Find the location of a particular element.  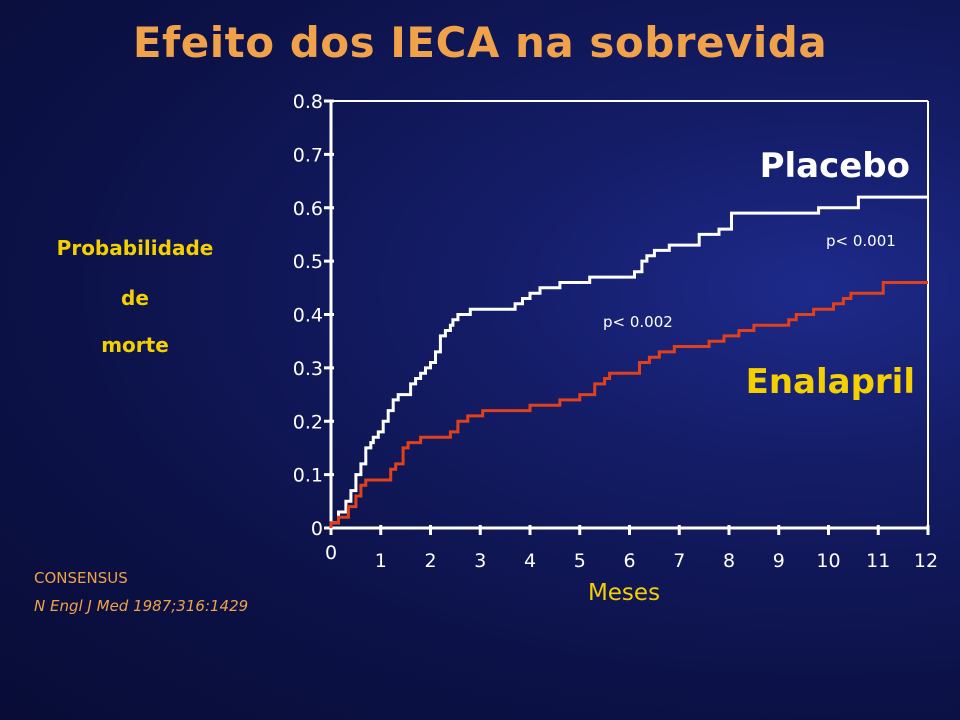

source-study-name: CONSENSUS is located at coordinates (81, 578).